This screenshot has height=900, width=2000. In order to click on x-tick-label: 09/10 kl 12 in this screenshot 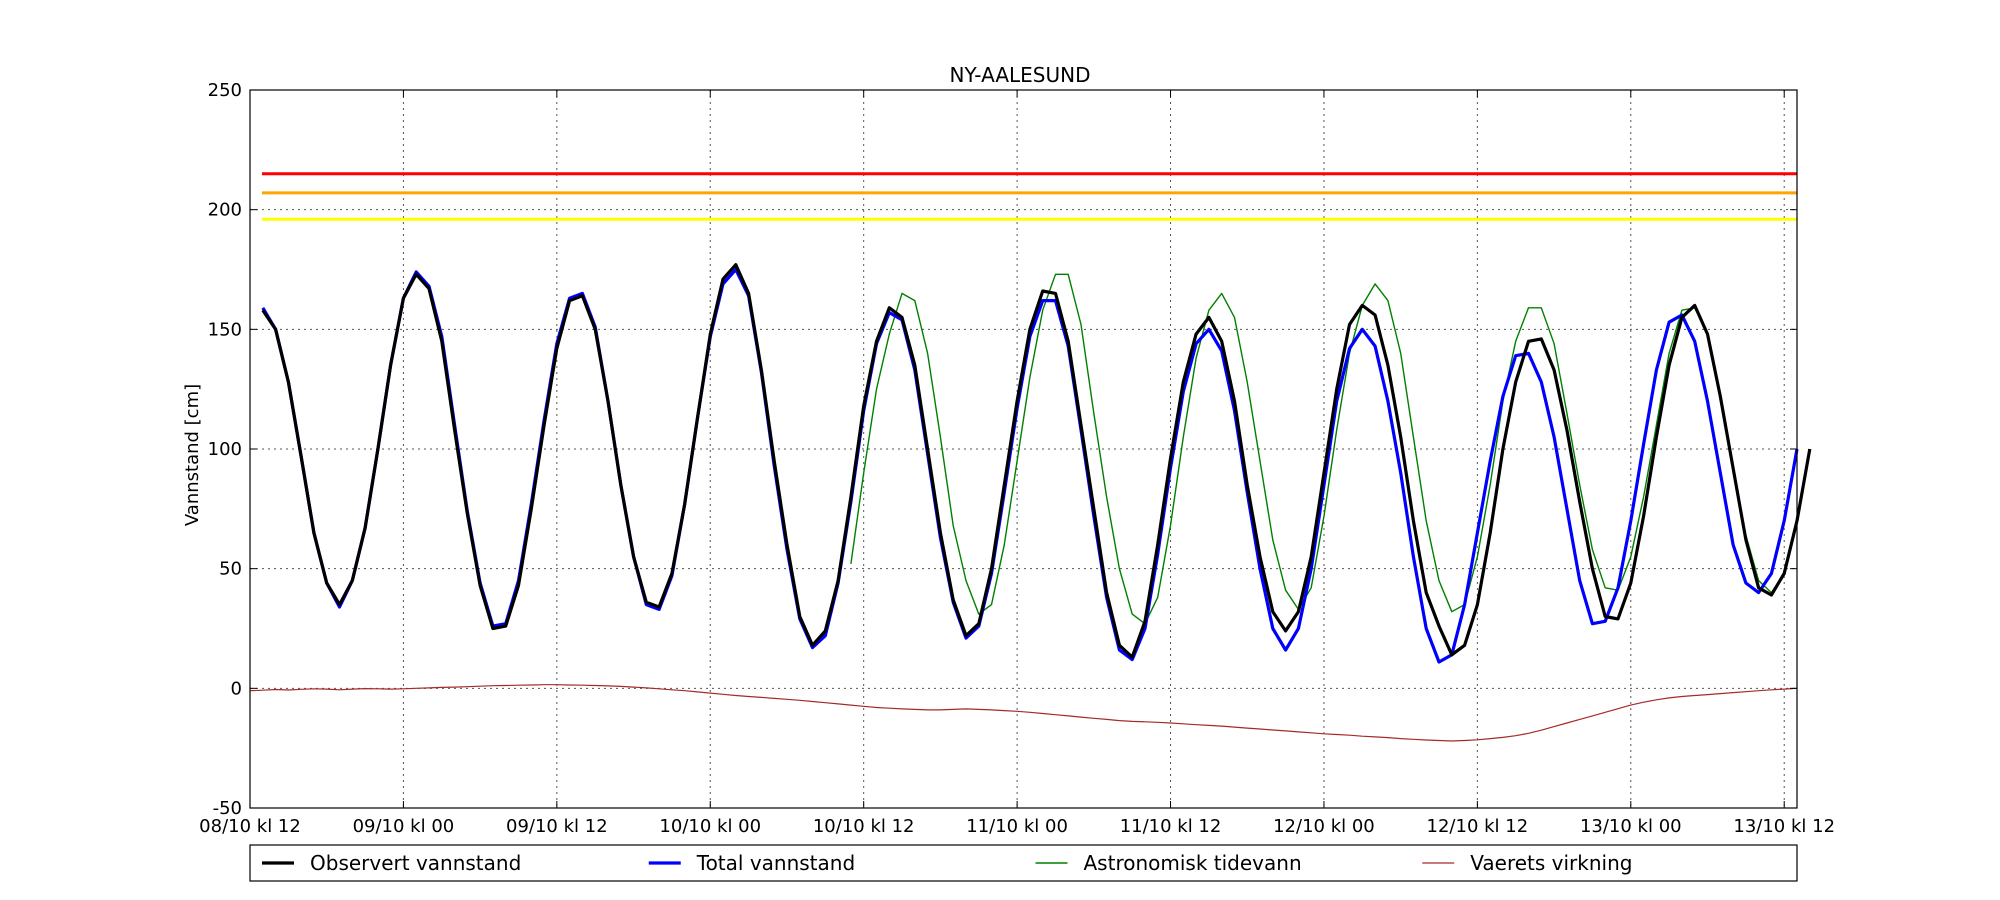, I will do `click(557, 826)`.